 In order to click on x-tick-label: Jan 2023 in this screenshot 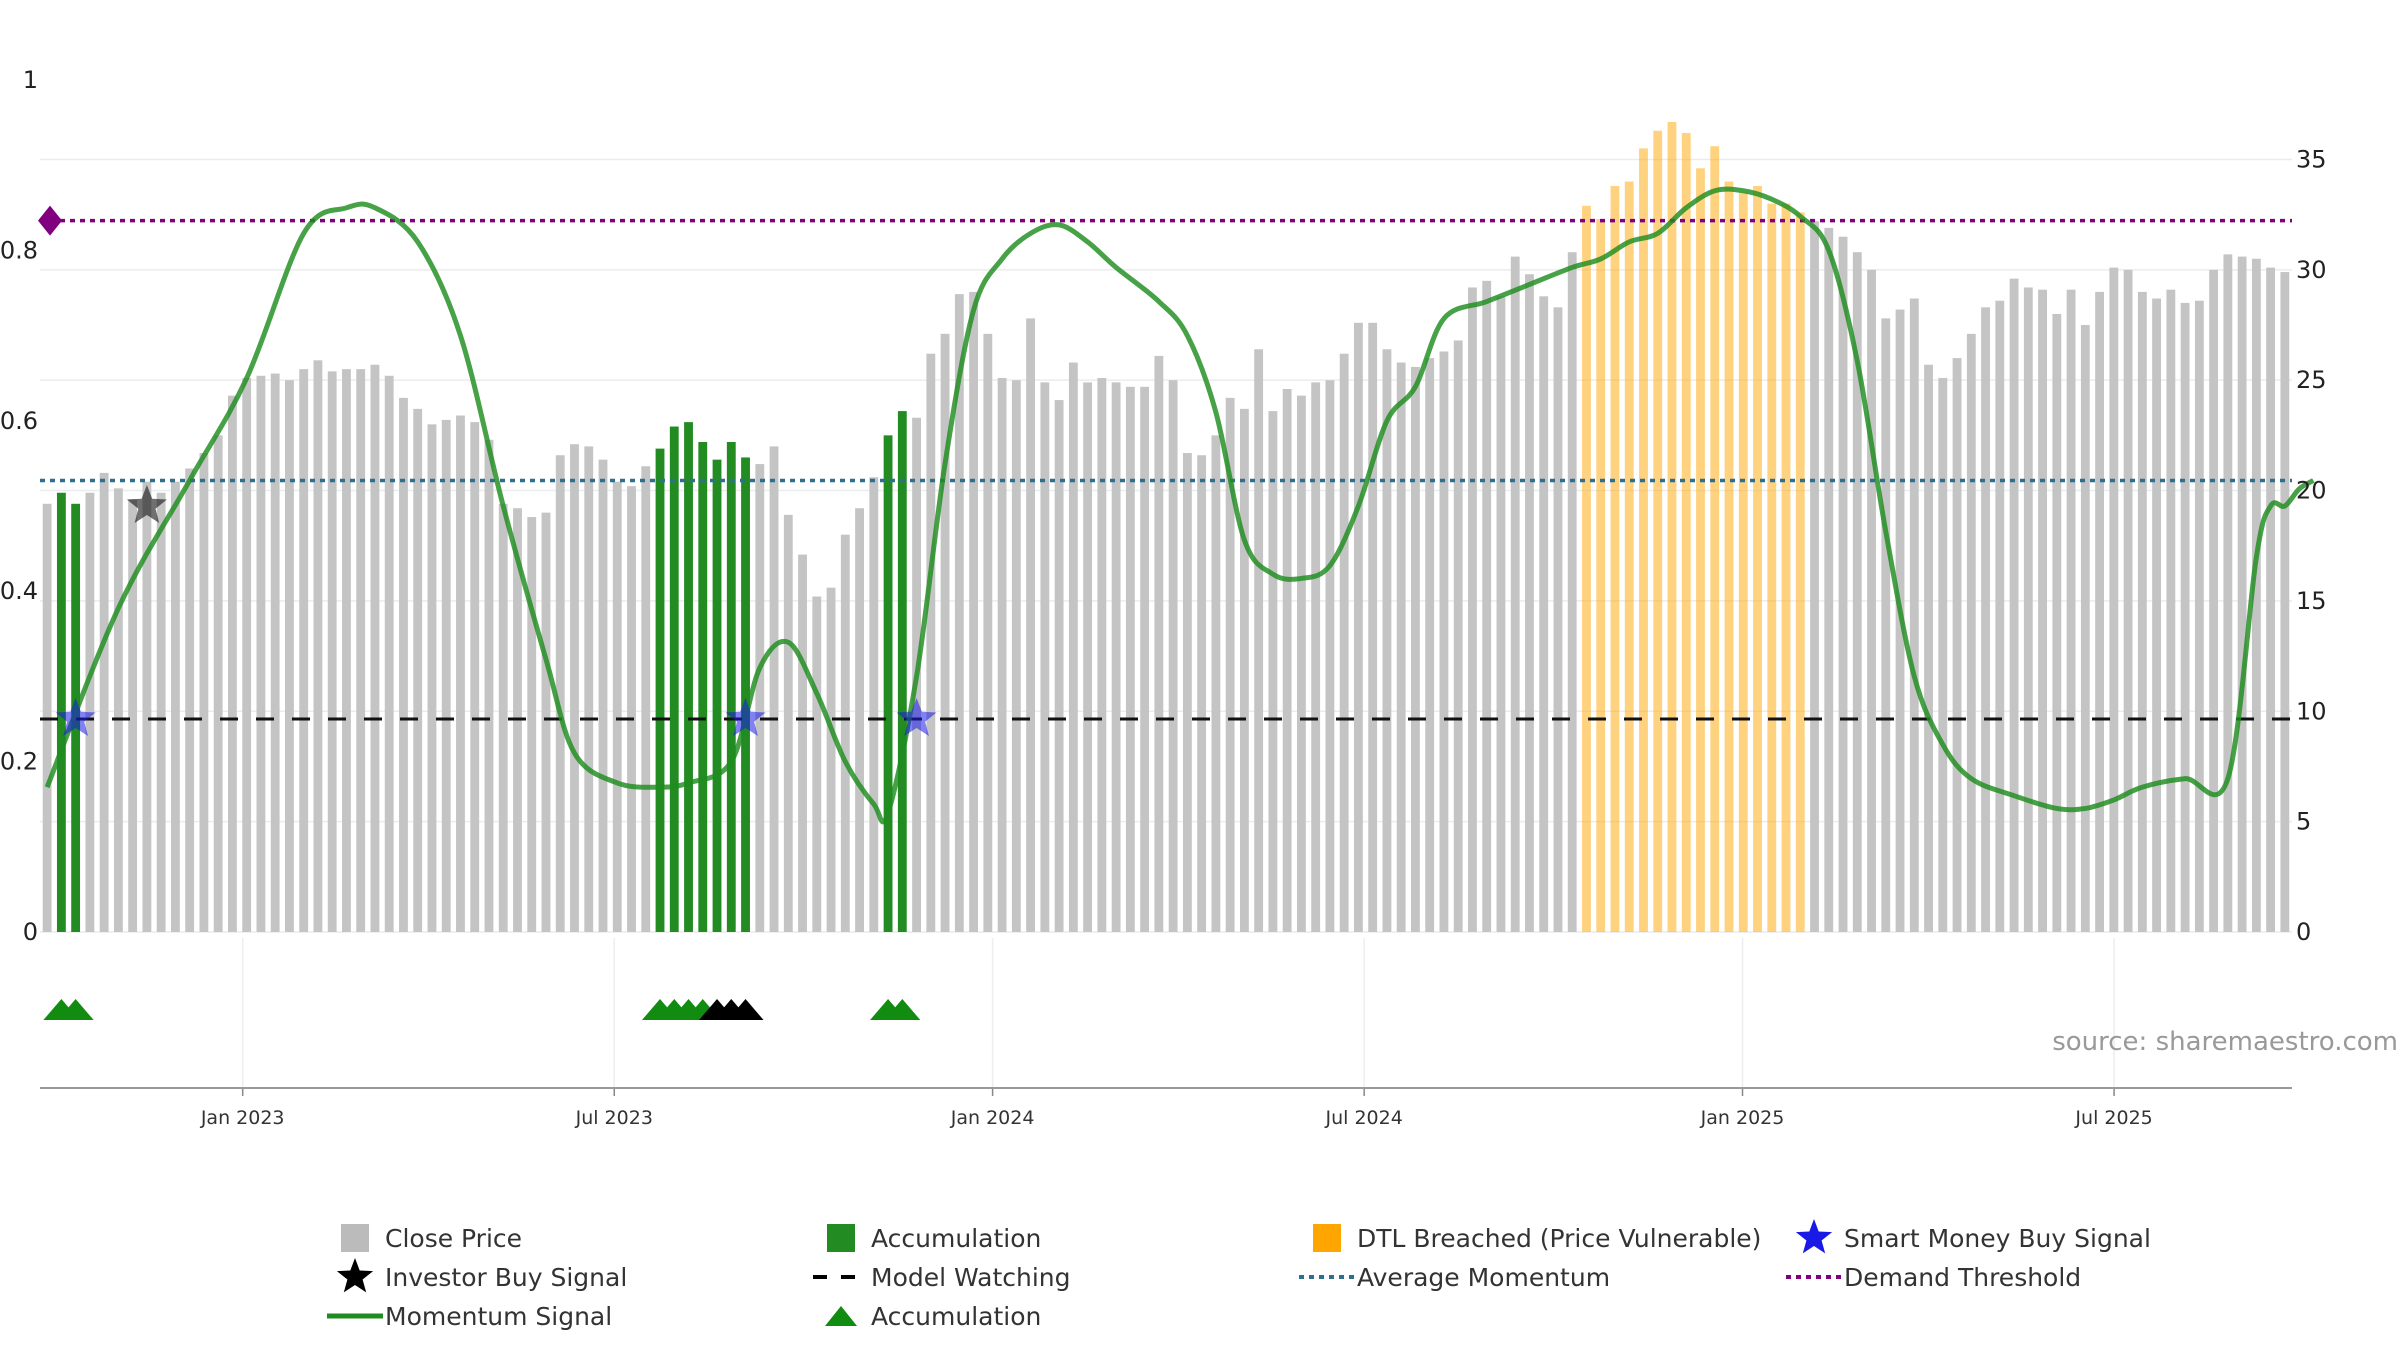, I will do `click(242, 1118)`.